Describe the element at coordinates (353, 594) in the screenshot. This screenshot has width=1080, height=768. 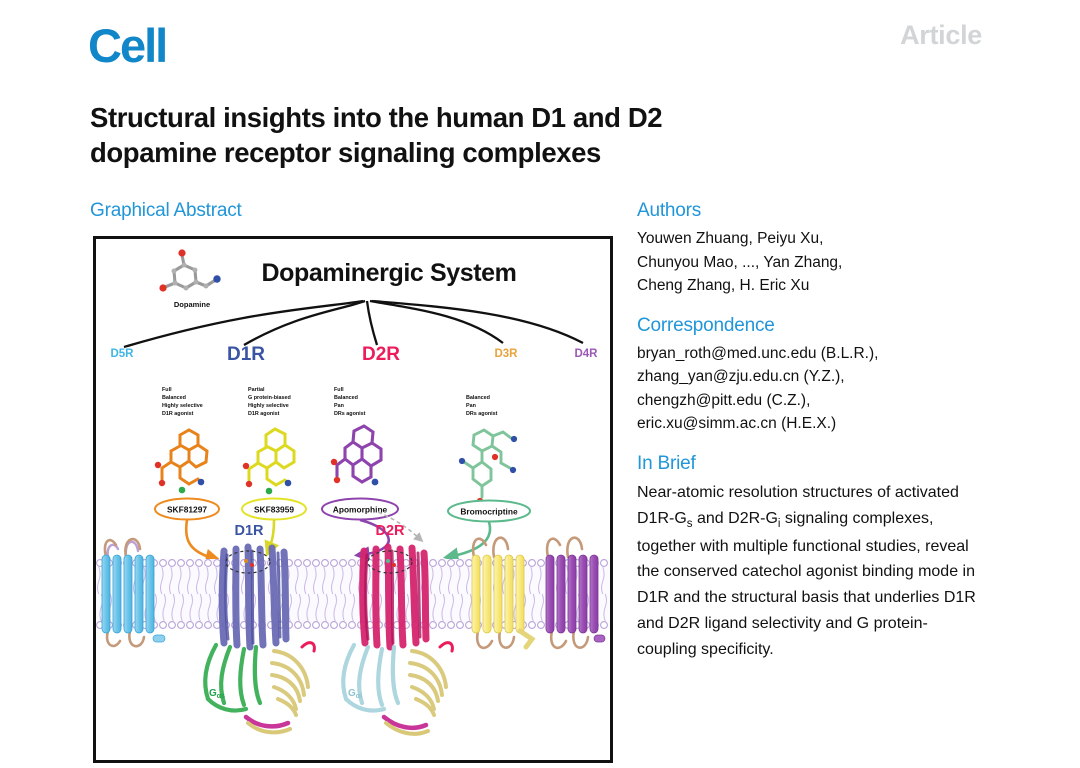
I see `lipid-bilayer` at that location.